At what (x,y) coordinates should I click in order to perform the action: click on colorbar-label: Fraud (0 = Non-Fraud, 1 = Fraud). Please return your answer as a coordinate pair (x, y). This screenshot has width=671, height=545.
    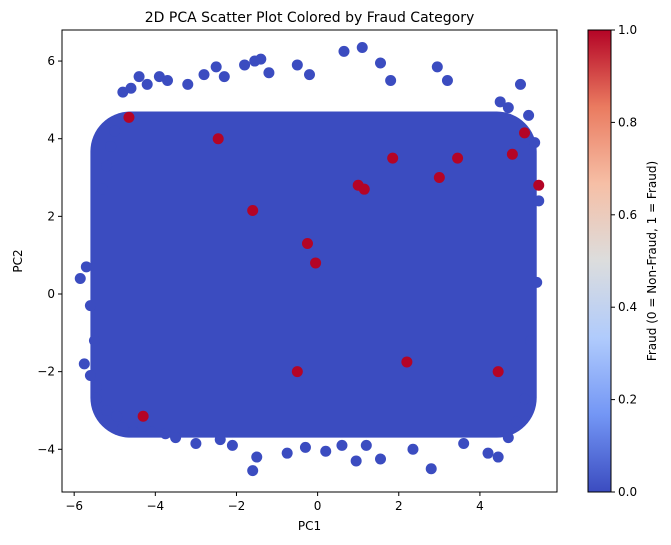
    Looking at the image, I should click on (652, 261).